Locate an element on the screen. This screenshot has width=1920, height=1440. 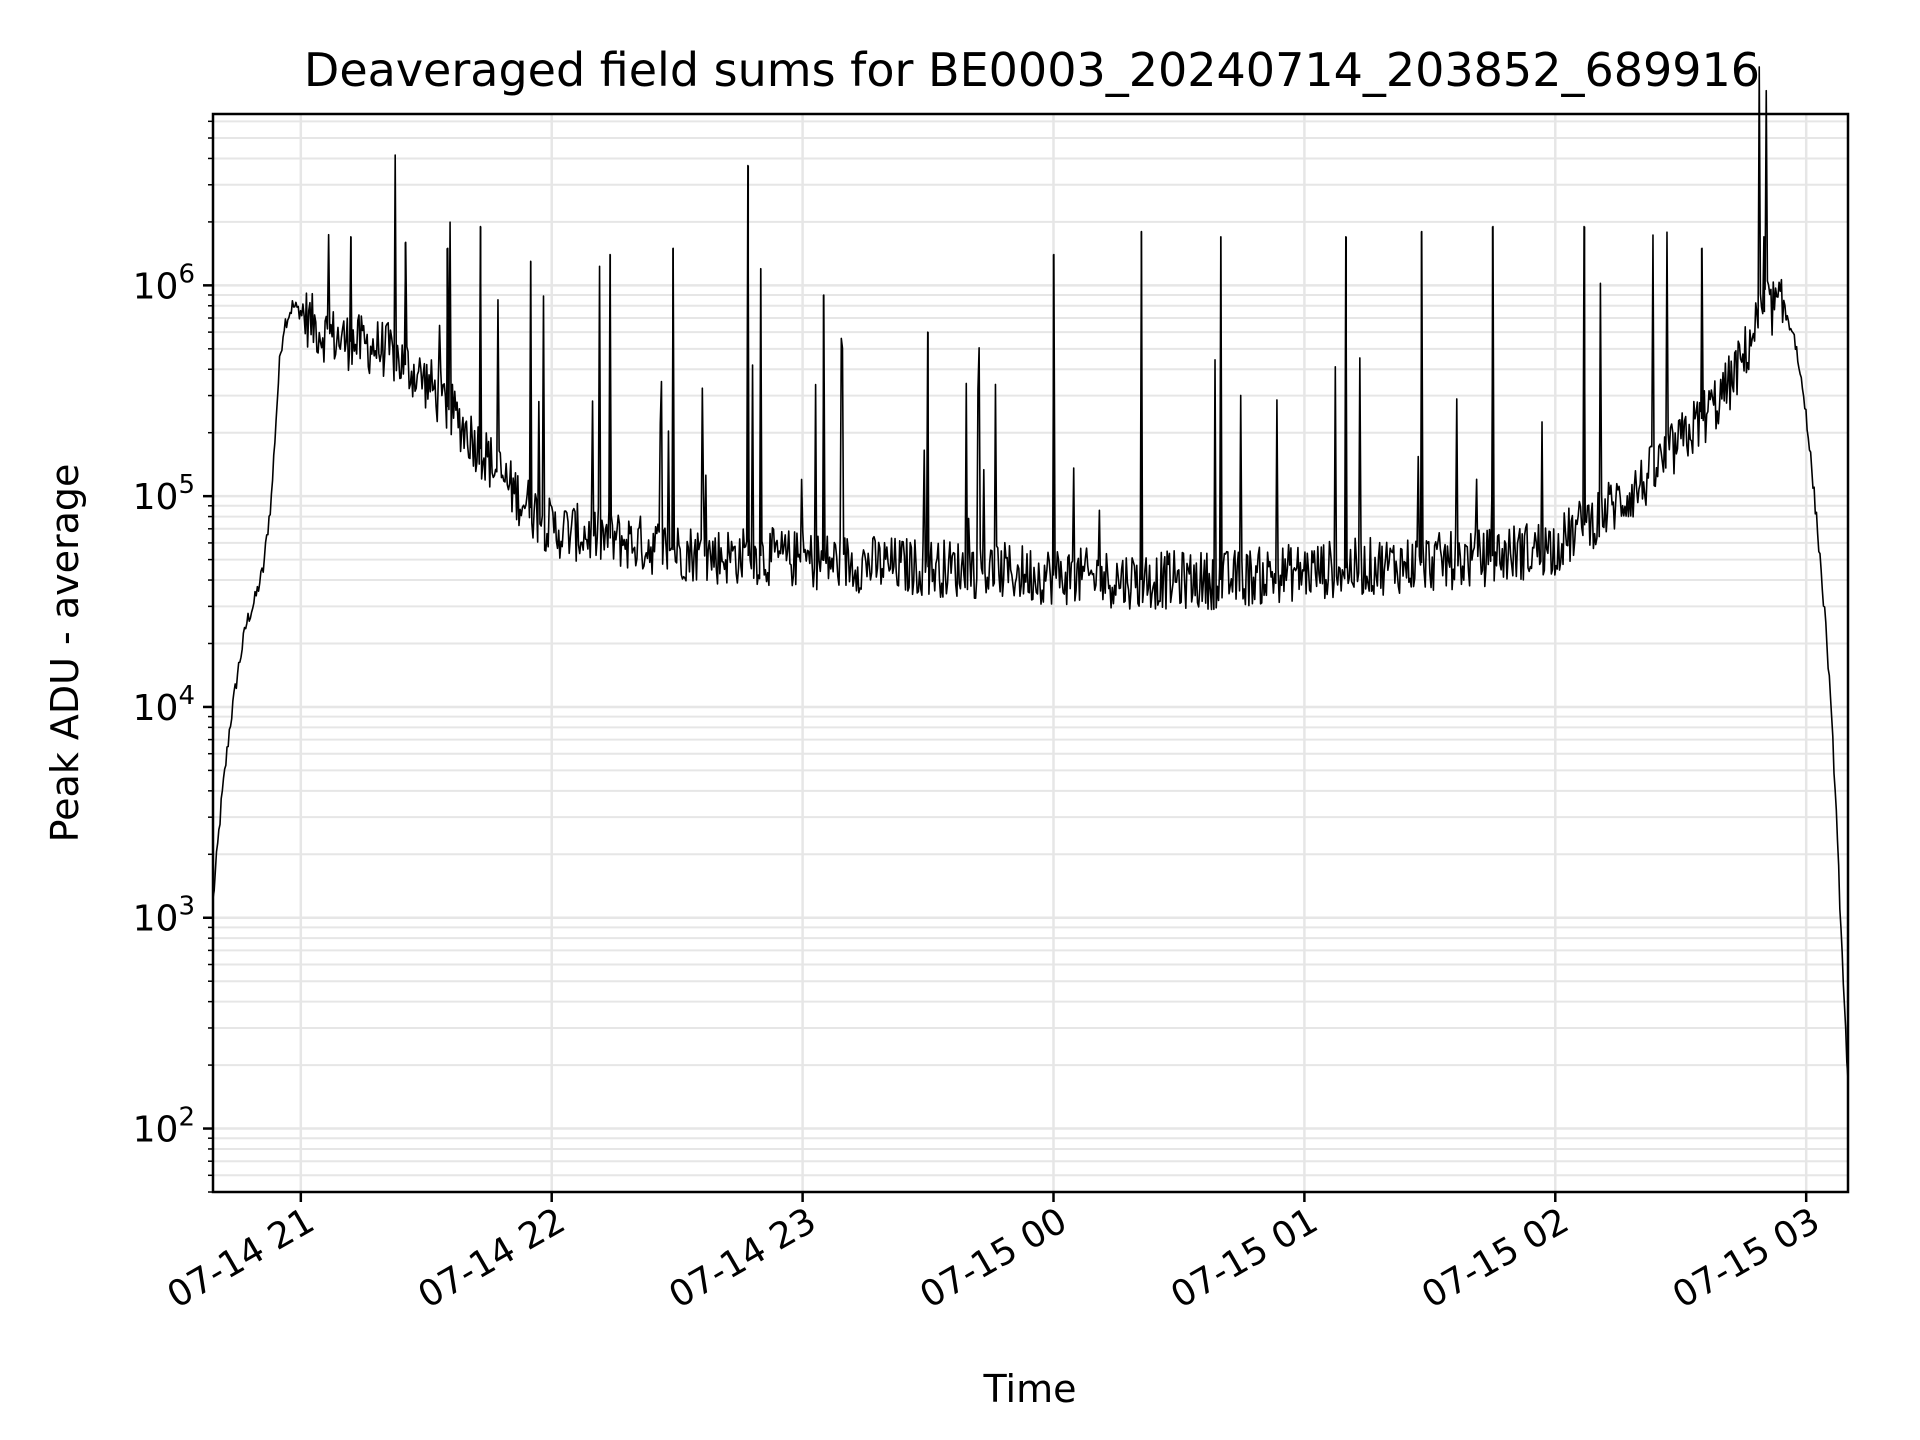
y-axis: 10² 10³ 10⁴ 10⁵ 10⁶ is located at coordinates (173, 656).